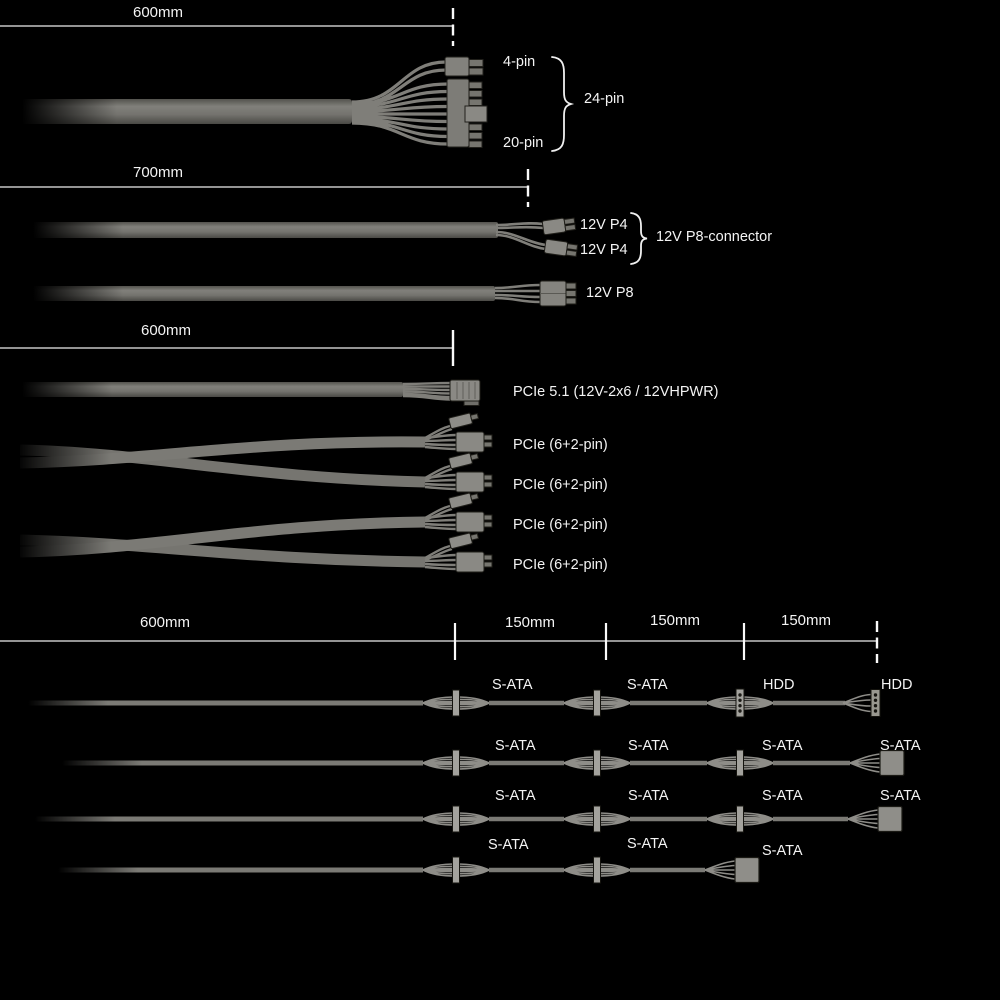  I want to click on atx-4pin-label: 4-pin, so click(519, 62).